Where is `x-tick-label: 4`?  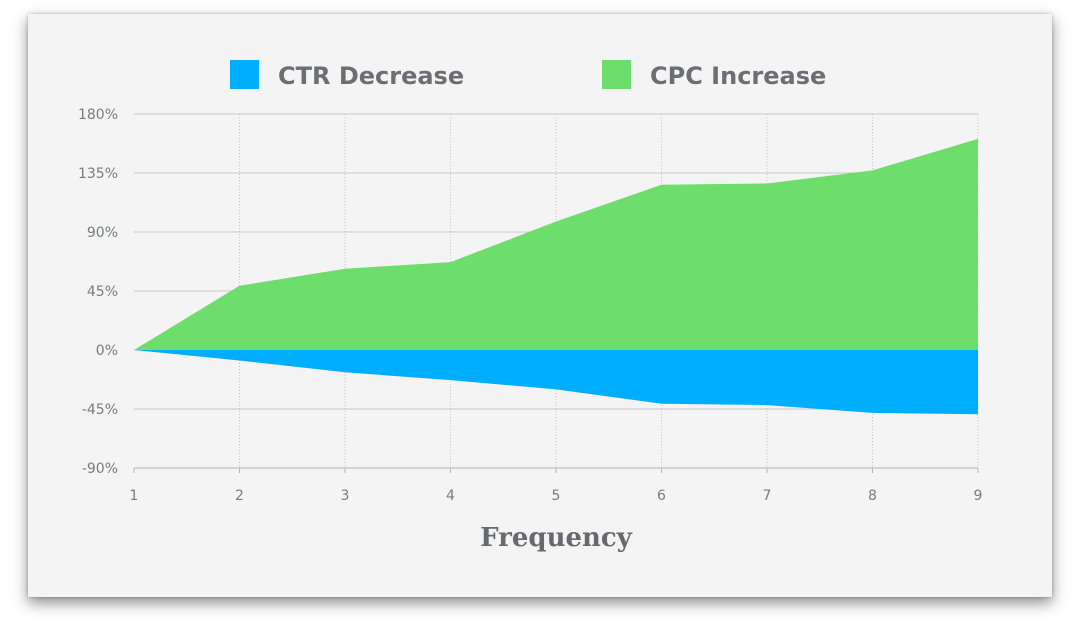 x-tick-label: 4 is located at coordinates (450, 496).